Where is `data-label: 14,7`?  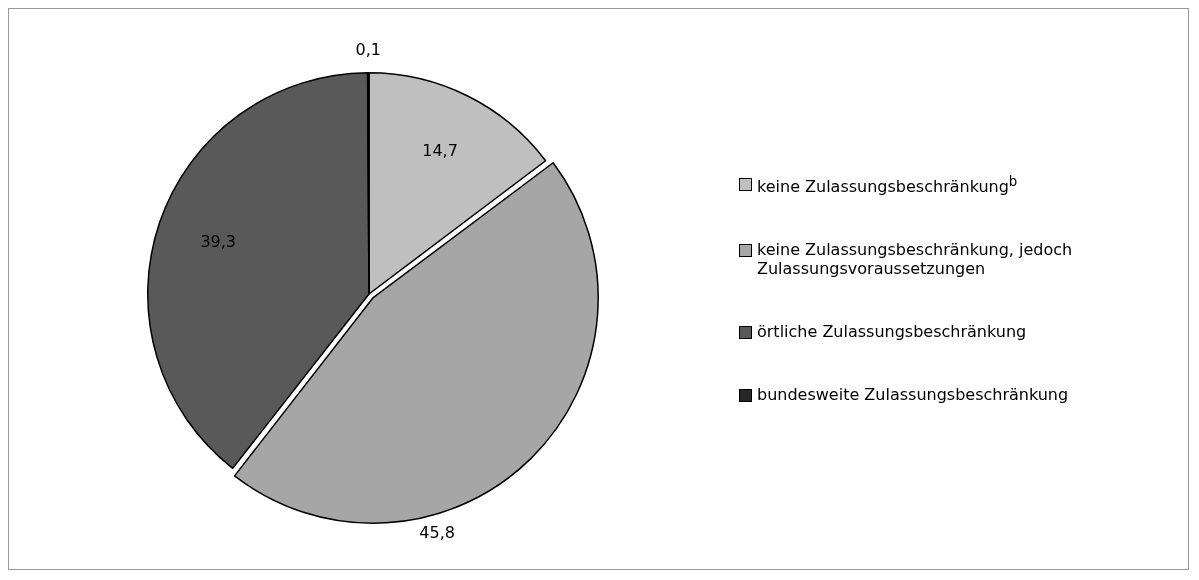 data-label: 14,7 is located at coordinates (440, 150).